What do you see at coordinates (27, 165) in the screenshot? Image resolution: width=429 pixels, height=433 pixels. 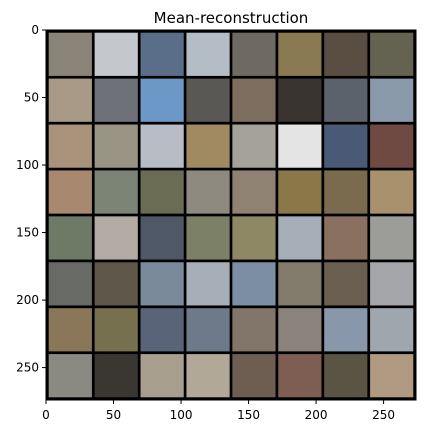 I see `y-tick-label: 100` at bounding box center [27, 165].